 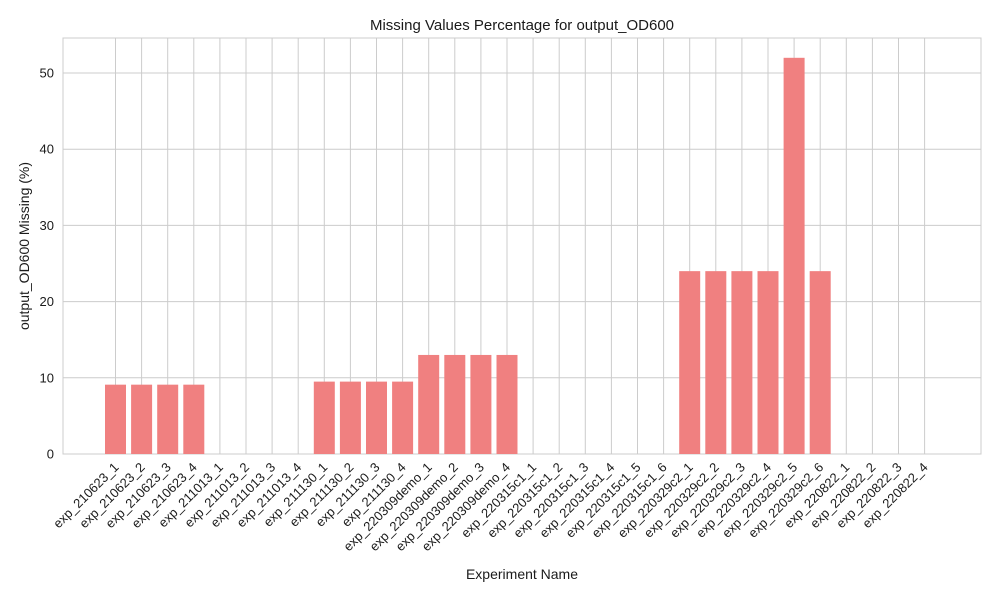 What do you see at coordinates (47, 73) in the screenshot?
I see `y-tick-label: 50` at bounding box center [47, 73].